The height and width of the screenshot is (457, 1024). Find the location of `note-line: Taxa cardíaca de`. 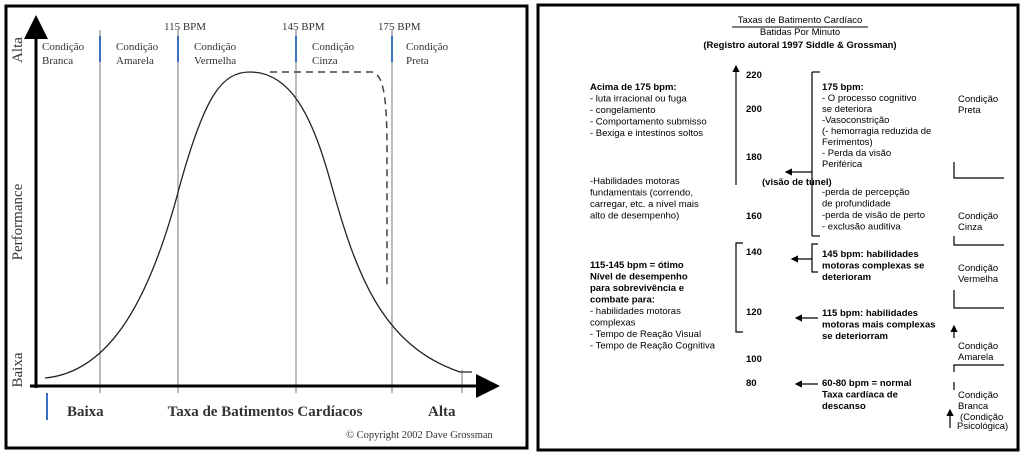

note-line: Taxa cardíaca de is located at coordinates (860, 395).